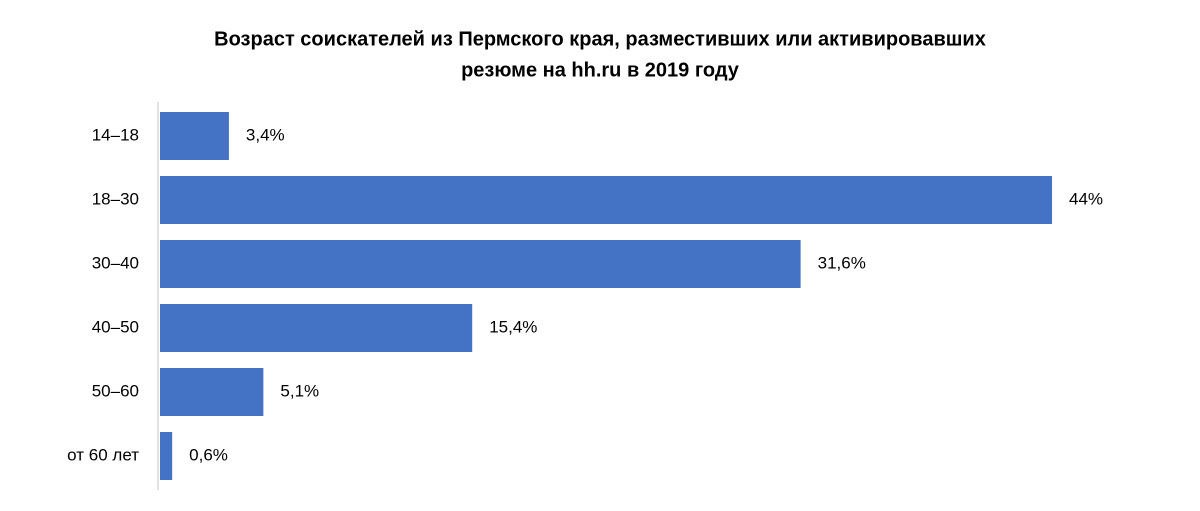 The image size is (1200, 511). Describe the element at coordinates (115, 262) in the screenshot. I see `y-tick-label: 30–40` at that location.